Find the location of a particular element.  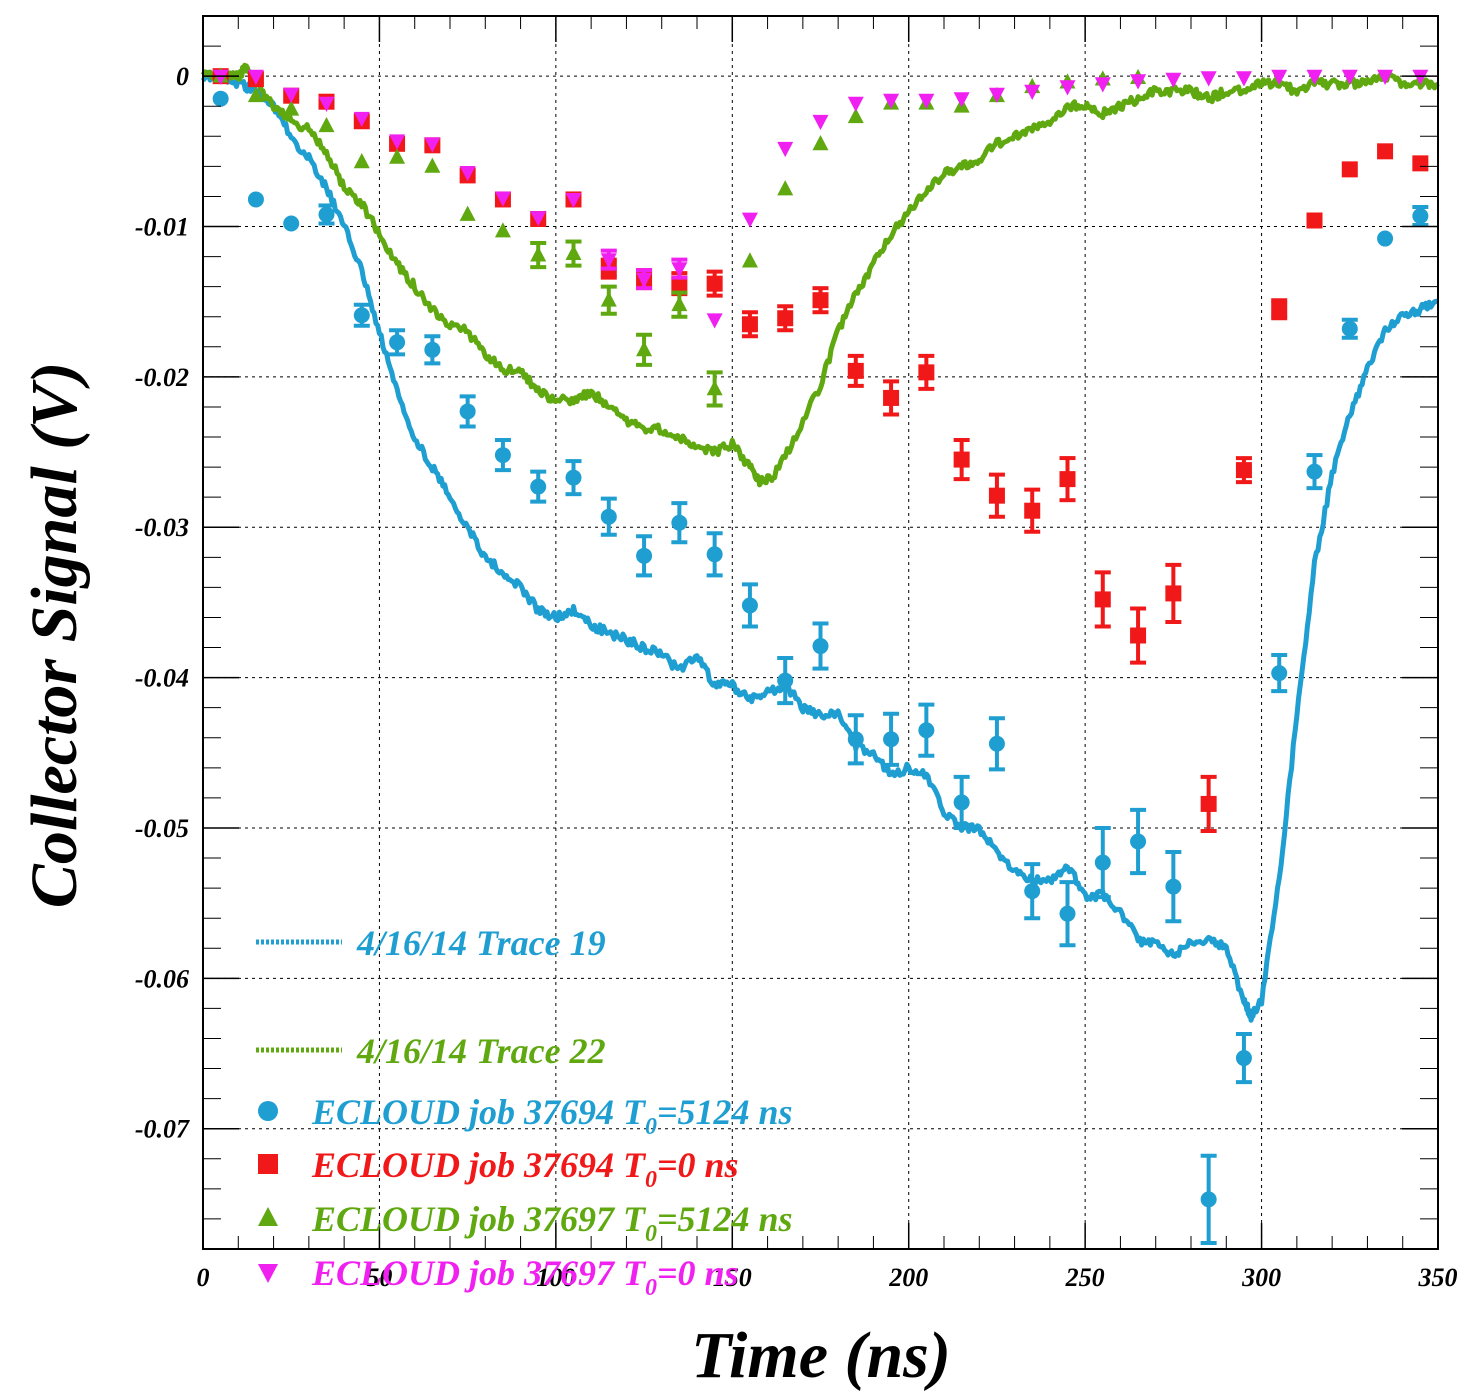

y-tick-label: 0 is located at coordinates (182, 76).